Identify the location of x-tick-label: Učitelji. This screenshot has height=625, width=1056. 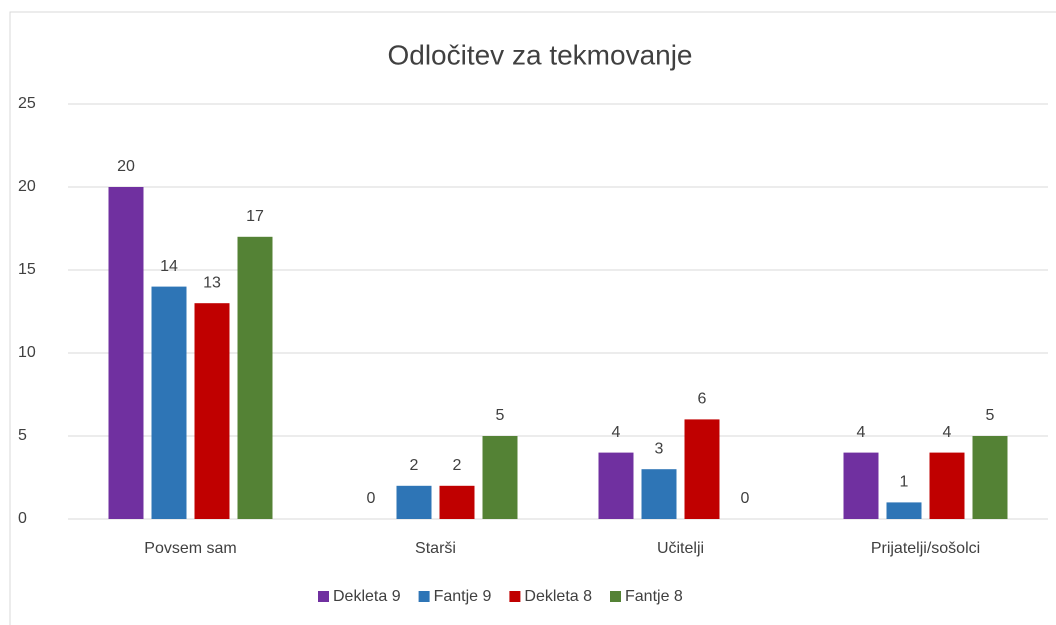
(680, 548).